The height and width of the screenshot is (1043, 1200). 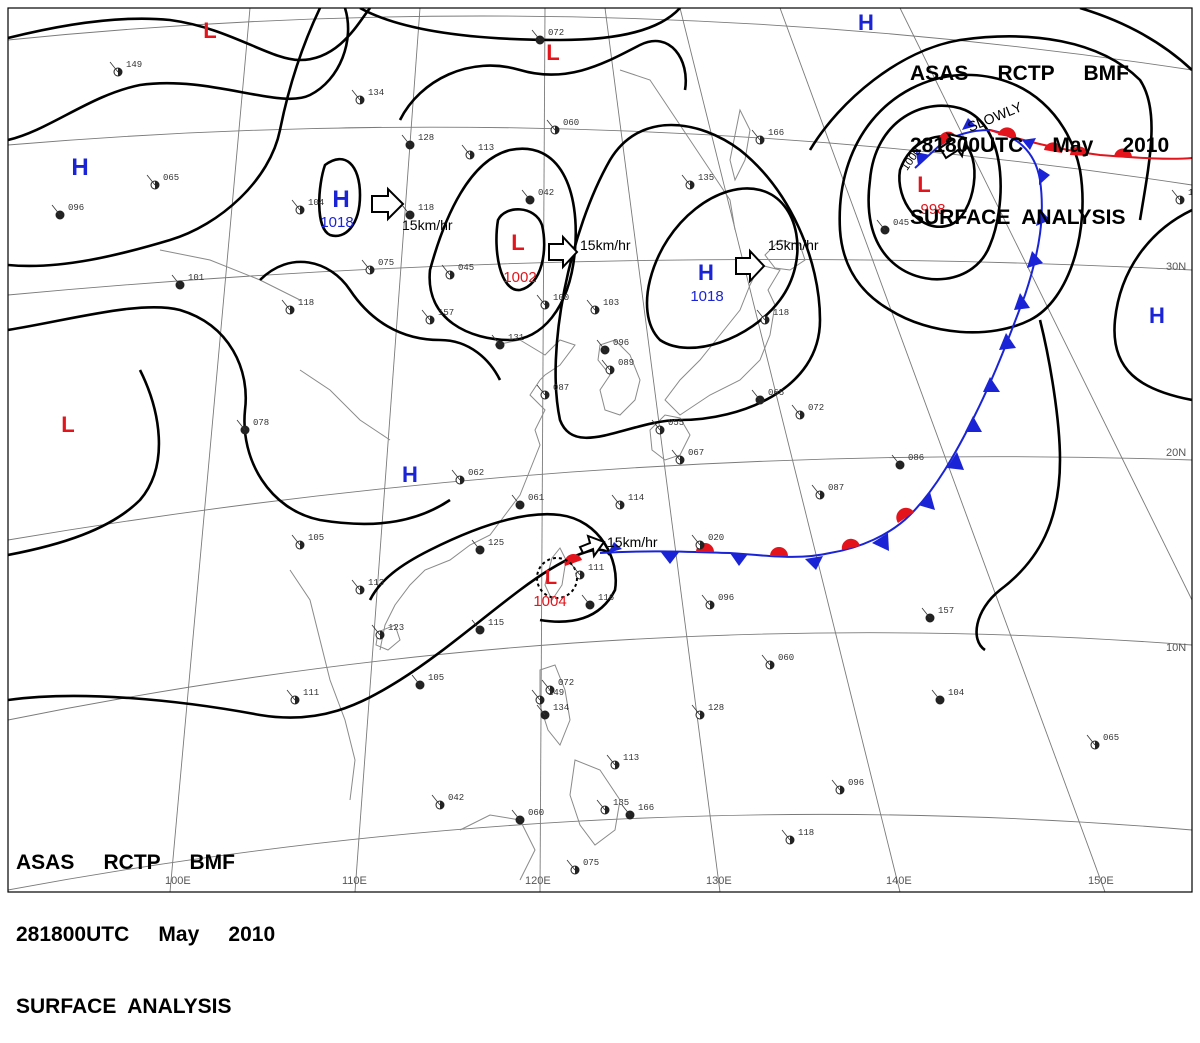 I want to click on isobar-l998-outer, so click(x=961, y=203).